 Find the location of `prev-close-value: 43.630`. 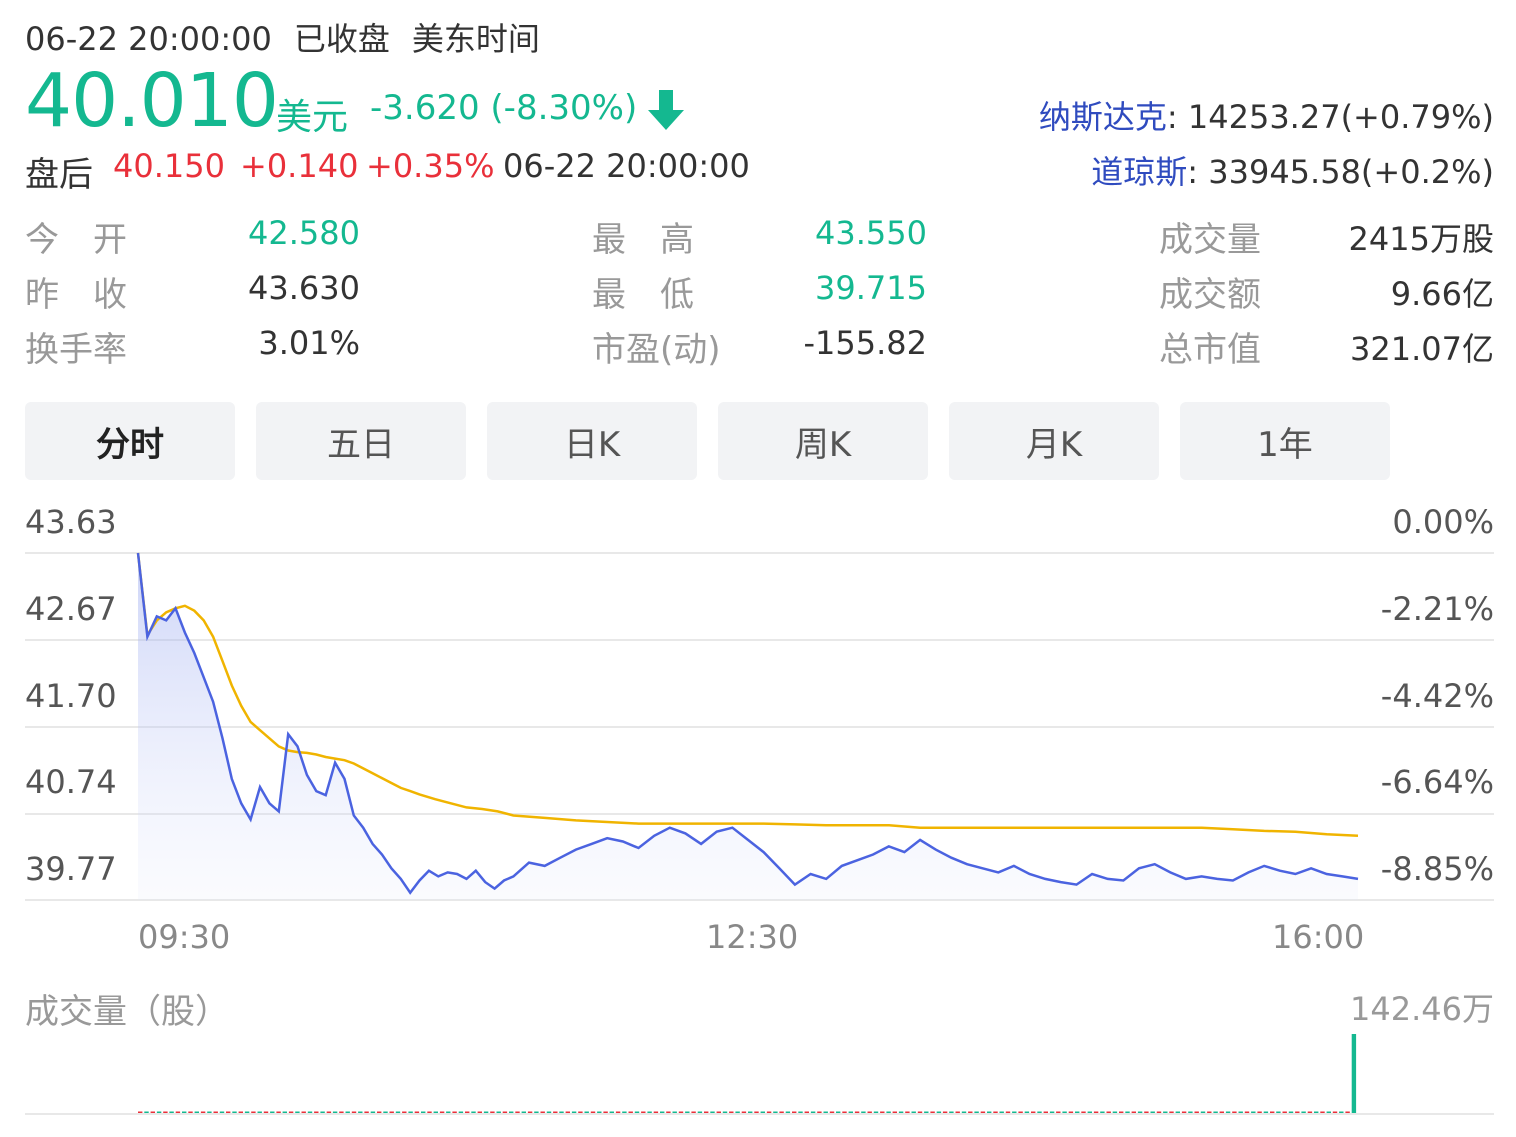

prev-close-value: 43.630 is located at coordinates (304, 288).